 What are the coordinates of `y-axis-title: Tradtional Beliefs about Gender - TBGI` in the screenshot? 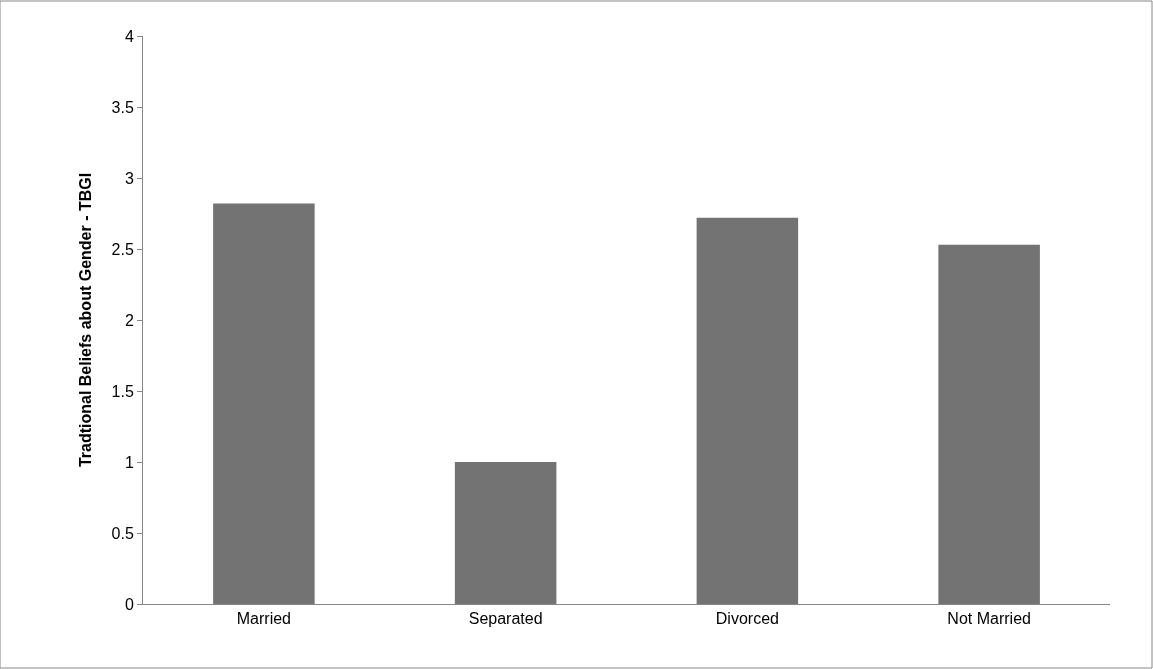 It's located at (86, 320).